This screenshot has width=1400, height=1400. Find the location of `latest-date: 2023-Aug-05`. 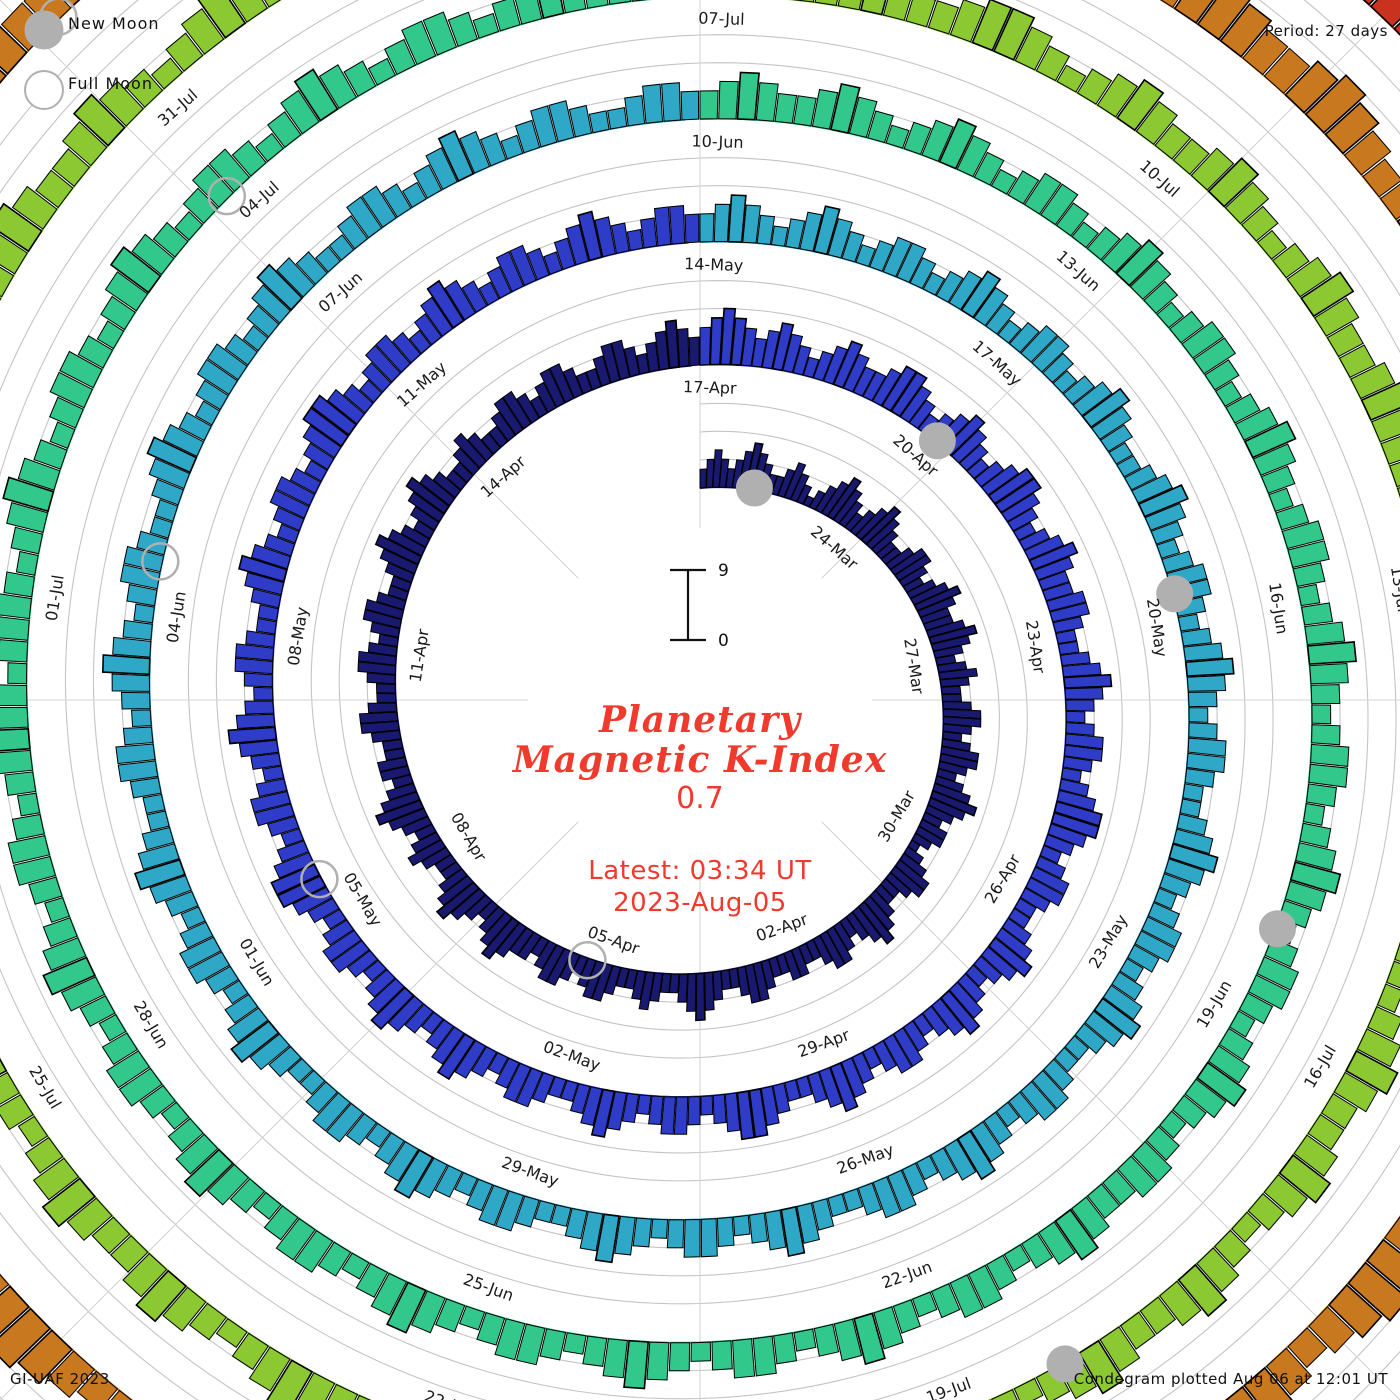

latest-date: 2023-Aug-05 is located at coordinates (700, 903).